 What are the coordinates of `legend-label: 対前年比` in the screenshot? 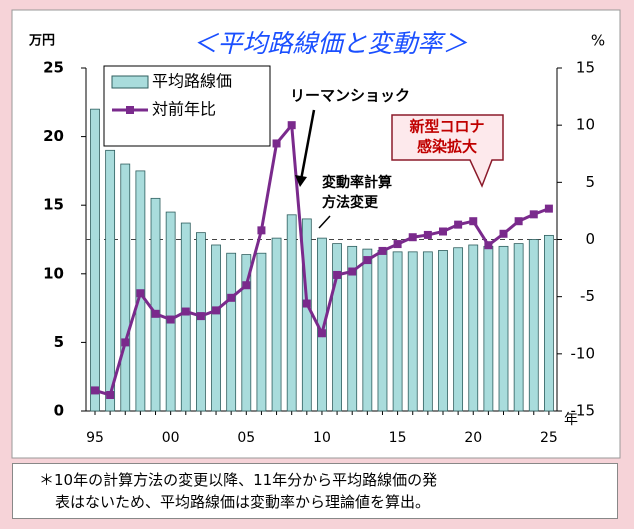 It's located at (184, 109).